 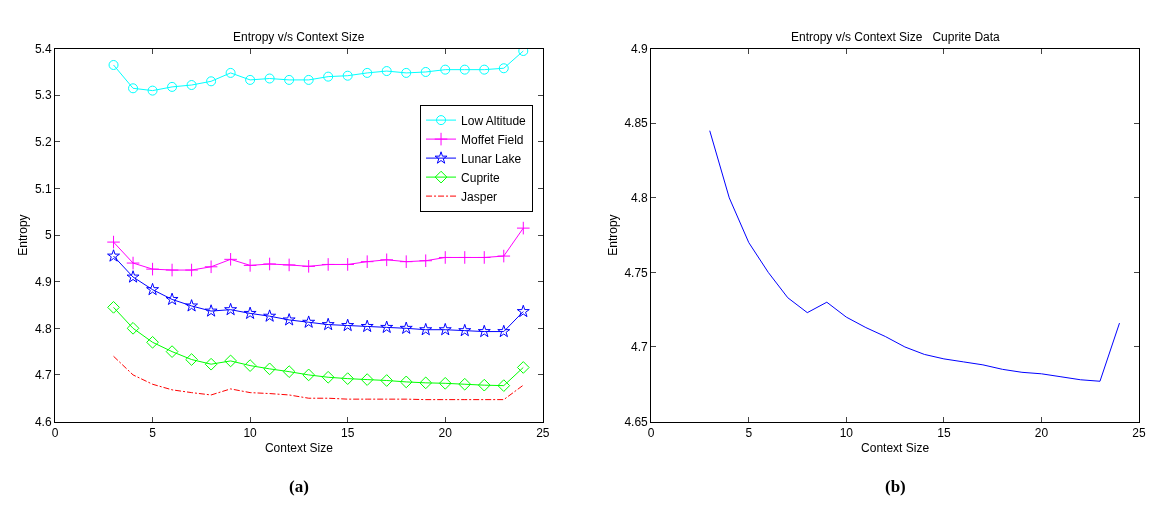 I want to click on text: (b), so click(x=895, y=486).